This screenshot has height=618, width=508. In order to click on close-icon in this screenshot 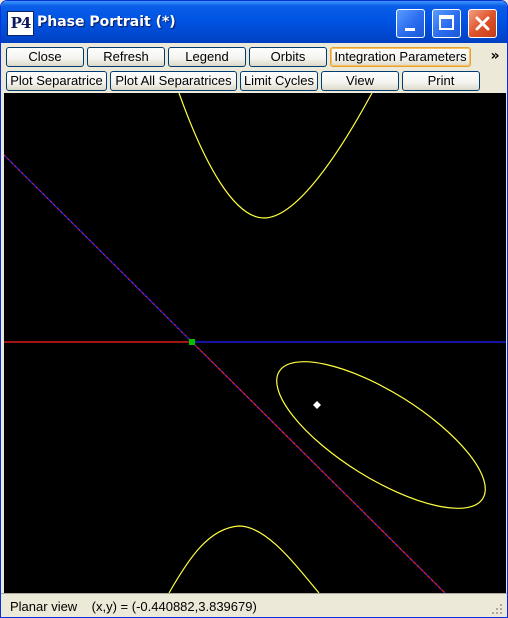, I will do `click(482, 23)`.